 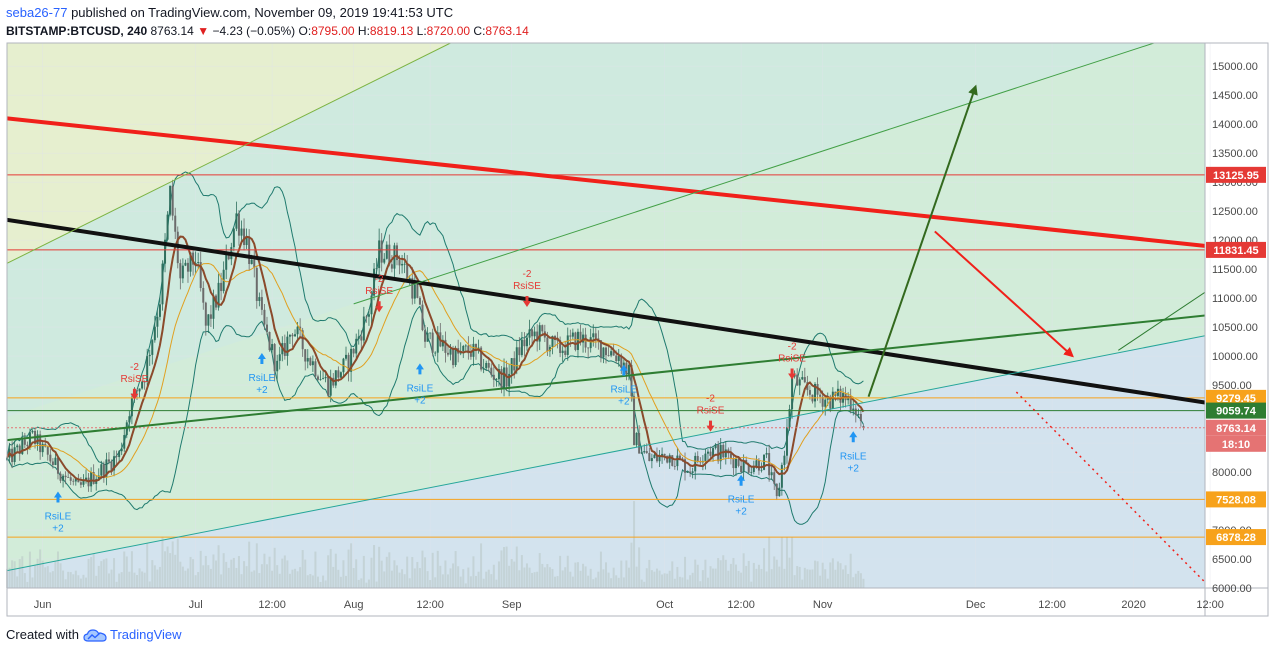 What do you see at coordinates (354, 605) in the screenshot?
I see `time-tick-label: Aug` at bounding box center [354, 605].